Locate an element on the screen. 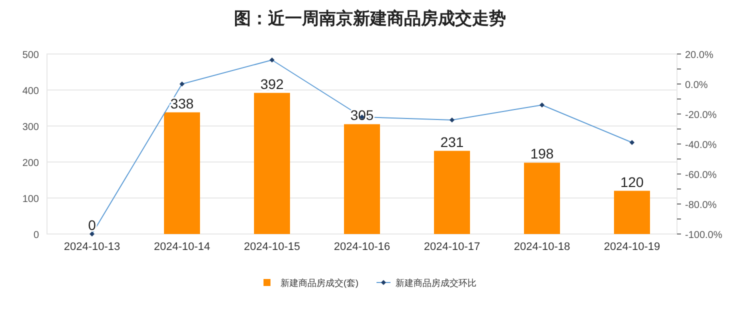  y2-tick-label: 20.0% is located at coordinates (699, 55).